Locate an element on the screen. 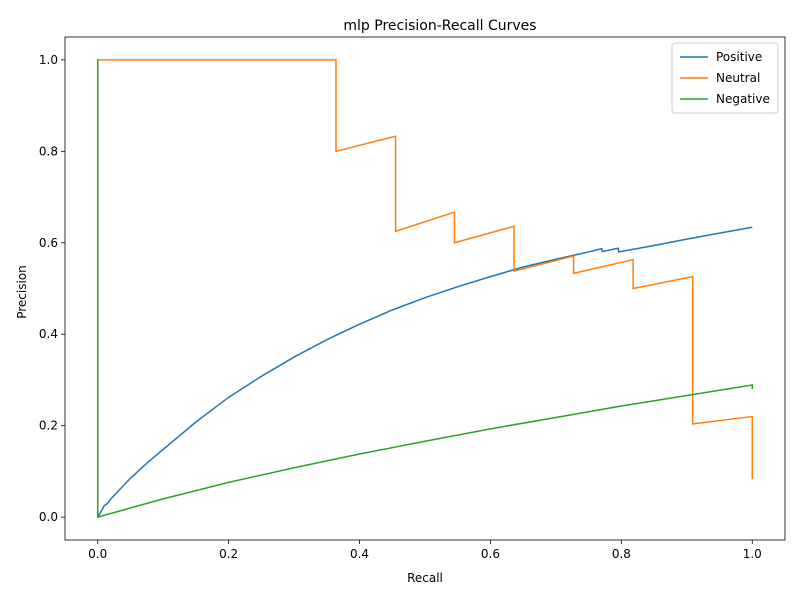  y-tick-label: 0.4 is located at coordinates (48, 334).